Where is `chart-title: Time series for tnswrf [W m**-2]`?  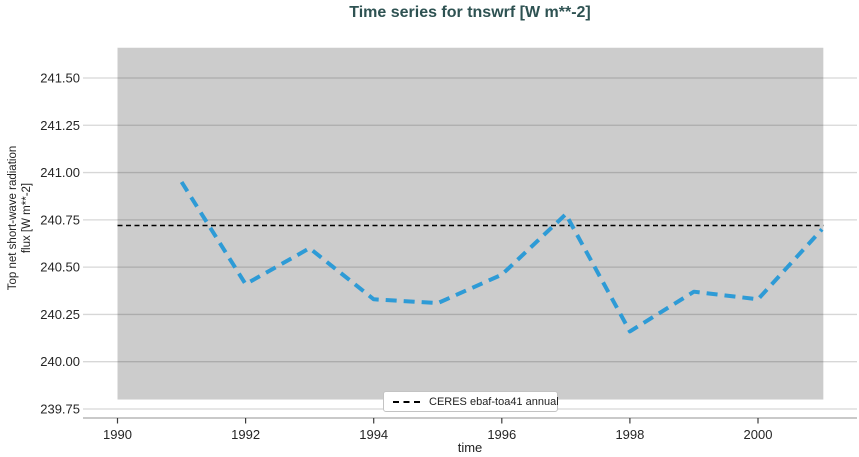
chart-title: Time series for tnswrf [W m**-2] is located at coordinates (470, 12).